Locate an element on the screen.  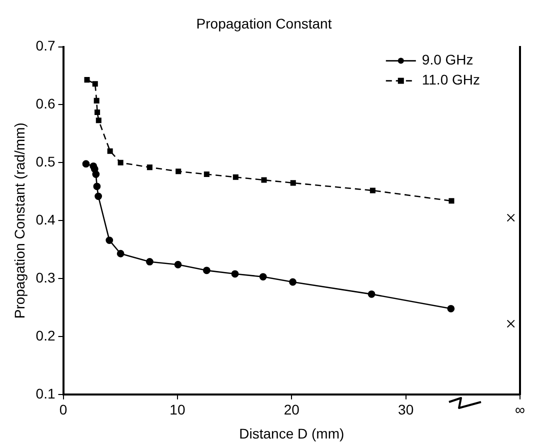
y-tick-label: 0.3 is located at coordinates (46, 277).